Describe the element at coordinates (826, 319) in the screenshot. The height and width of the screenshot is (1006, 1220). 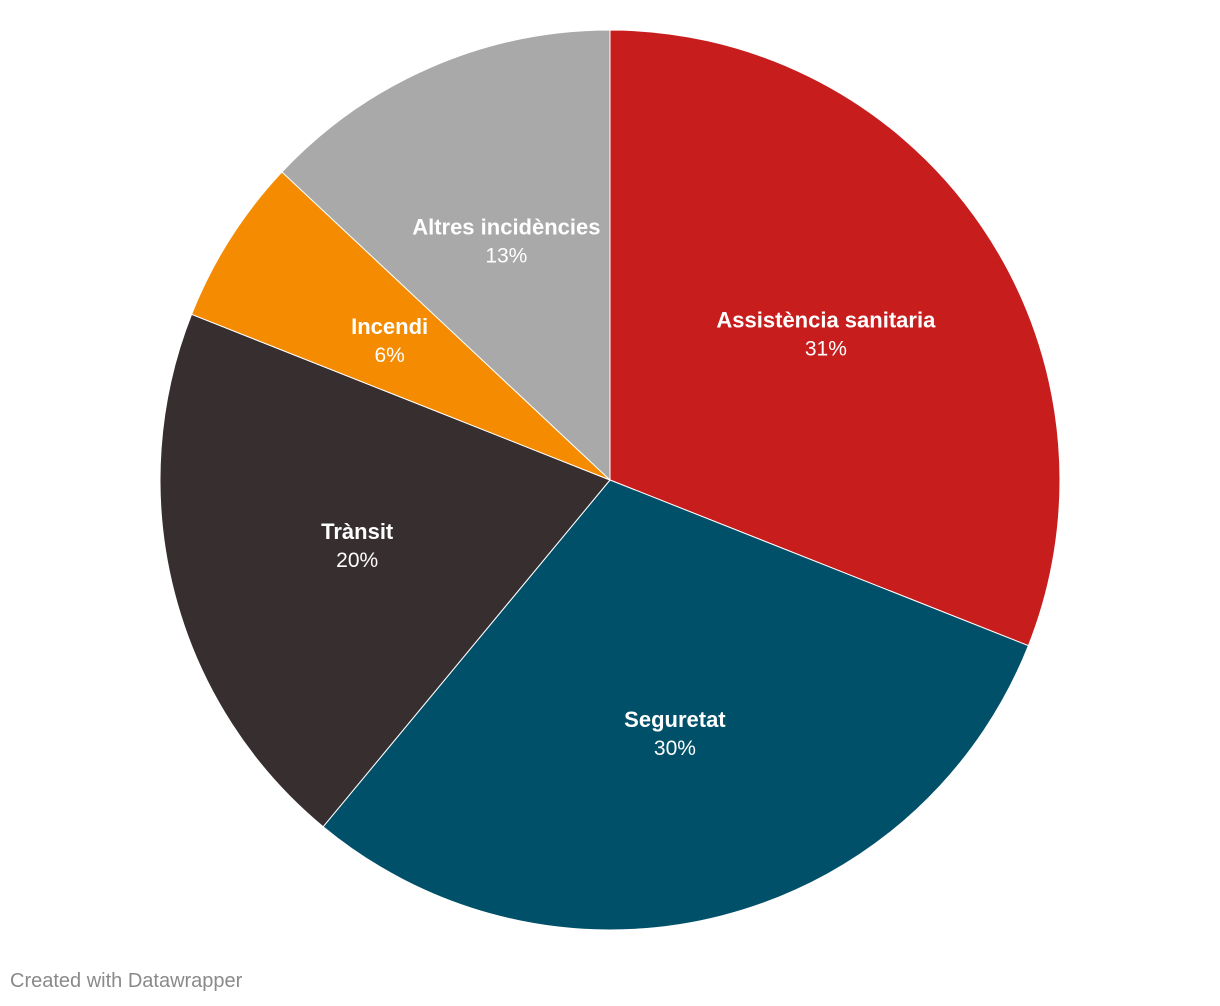
I see `slice-label-assistencia-sanitaria: Assistència sanitaria` at that location.